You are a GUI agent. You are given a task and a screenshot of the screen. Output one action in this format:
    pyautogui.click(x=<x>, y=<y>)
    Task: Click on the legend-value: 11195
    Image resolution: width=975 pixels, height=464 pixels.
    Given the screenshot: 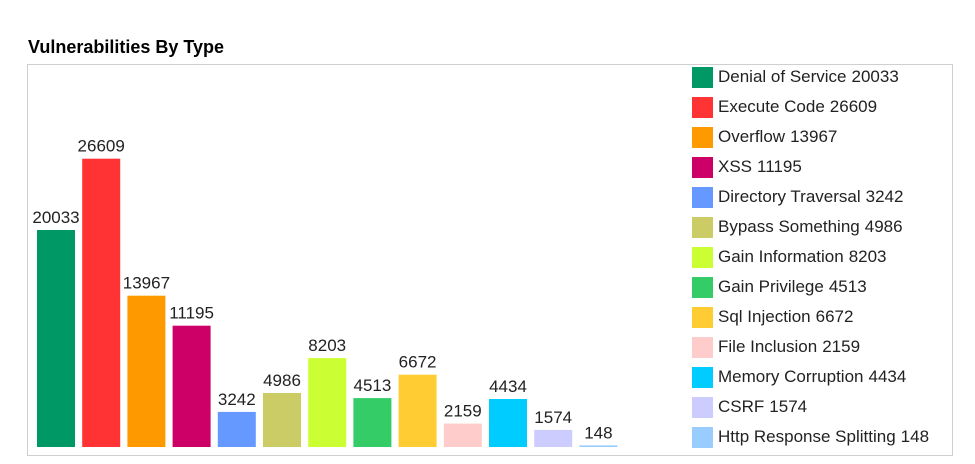 What is the action you would take?
    pyautogui.click(x=779, y=166)
    